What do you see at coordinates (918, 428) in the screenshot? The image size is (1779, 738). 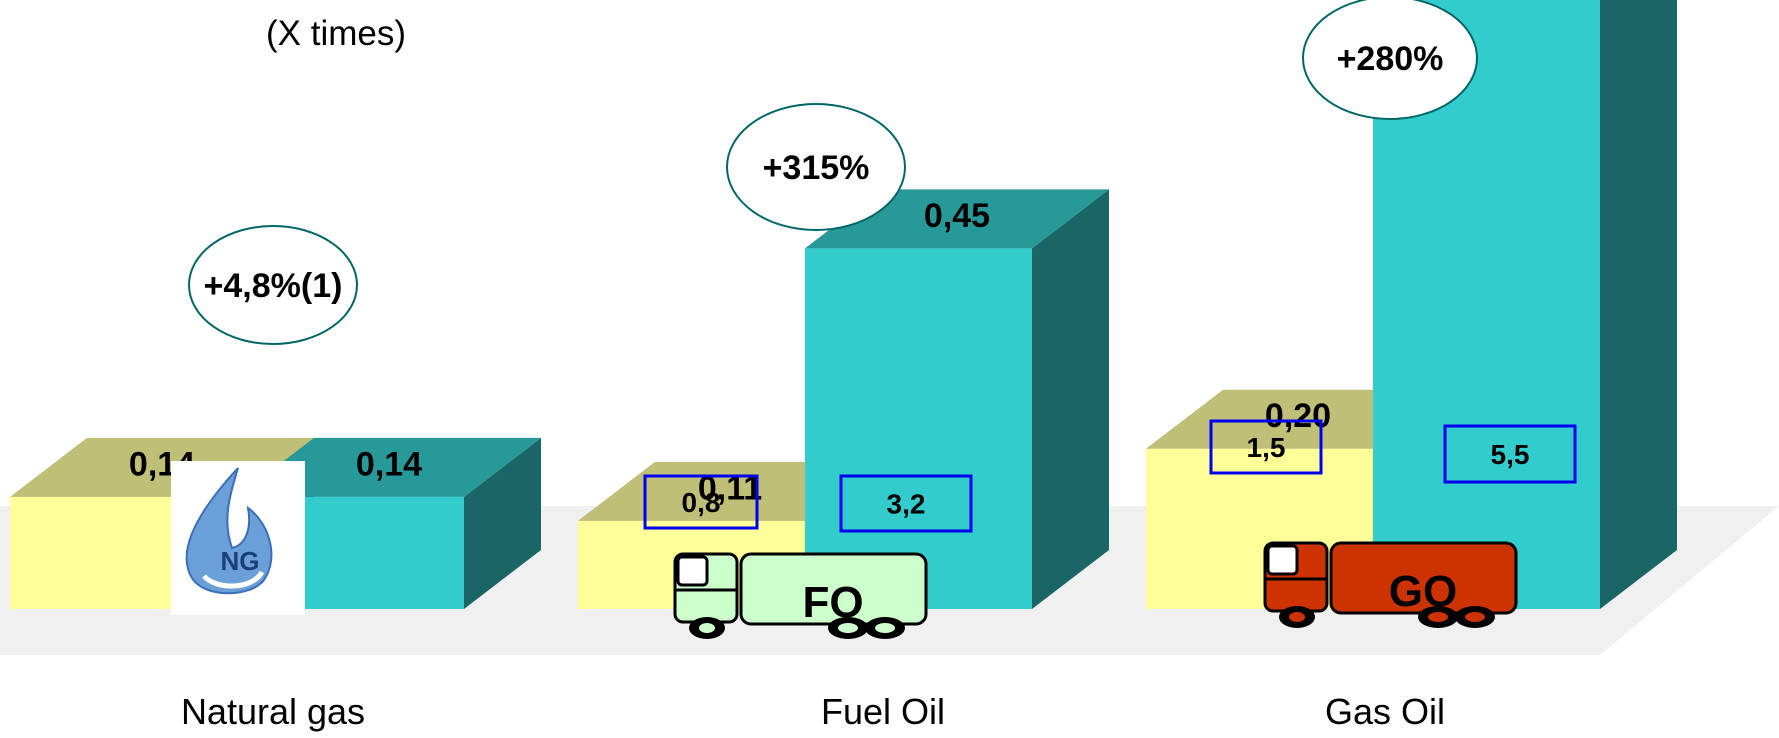 I see `bar-front` at bounding box center [918, 428].